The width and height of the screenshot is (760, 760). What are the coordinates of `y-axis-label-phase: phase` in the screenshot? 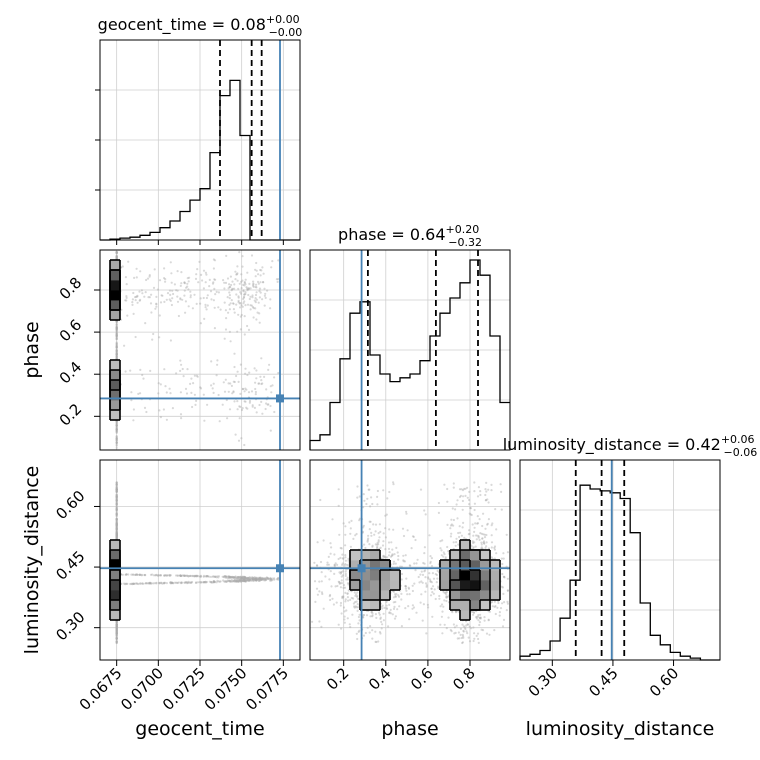 It's located at (32, 349).